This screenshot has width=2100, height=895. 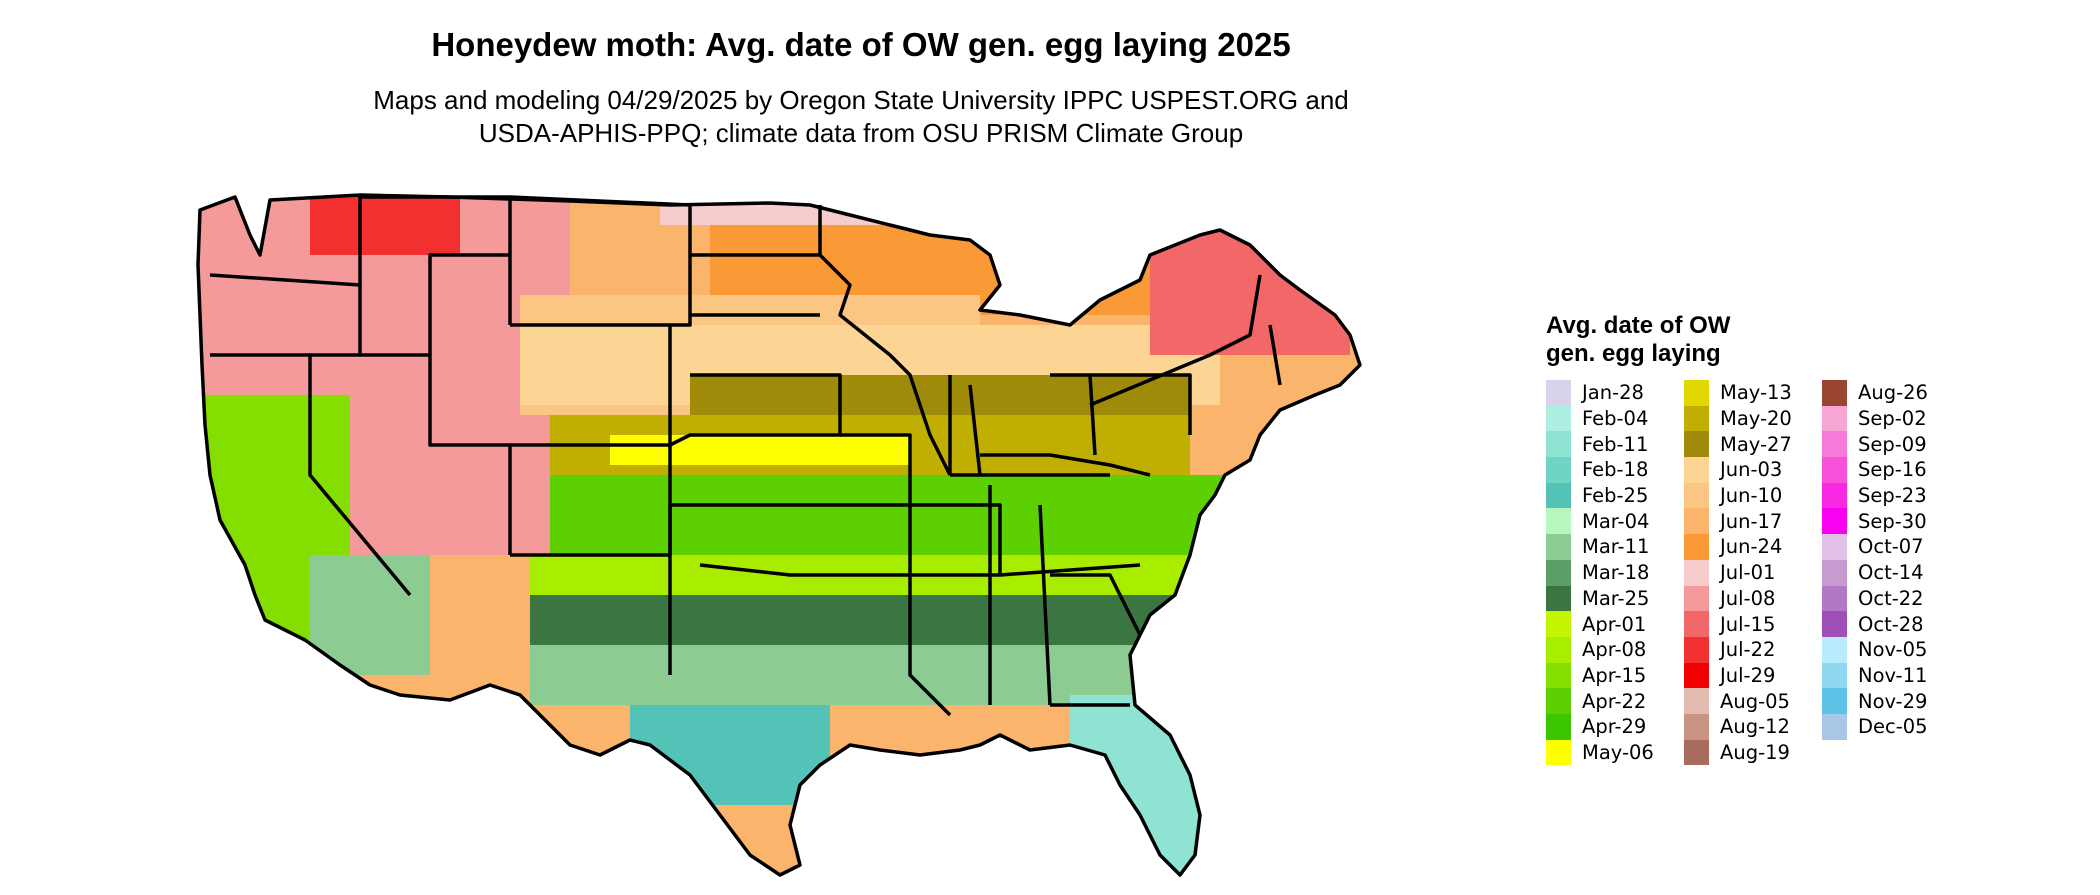 What do you see at coordinates (1615, 470) in the screenshot?
I see `legend-label: Feb-18` at bounding box center [1615, 470].